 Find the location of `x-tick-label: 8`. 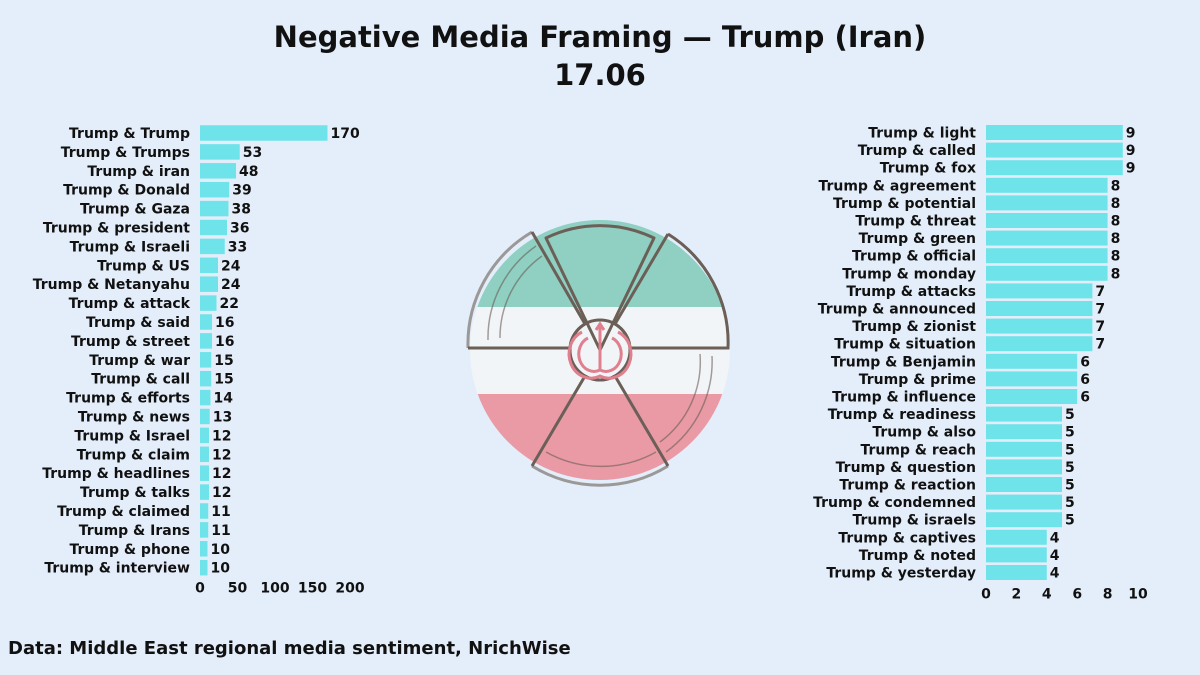

x-tick-label: 8 is located at coordinates (1108, 595).